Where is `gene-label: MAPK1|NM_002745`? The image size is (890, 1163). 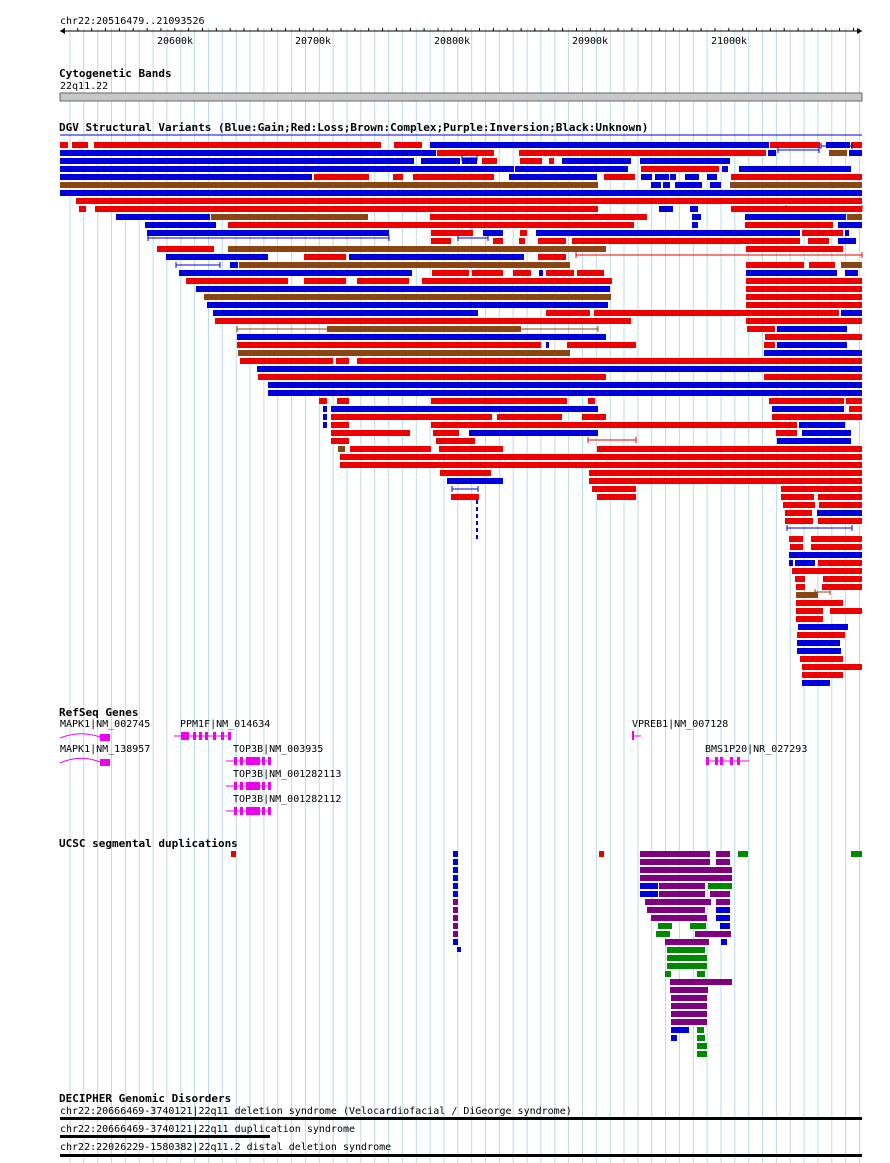 gene-label: MAPK1|NM_002745 is located at coordinates (105, 724).